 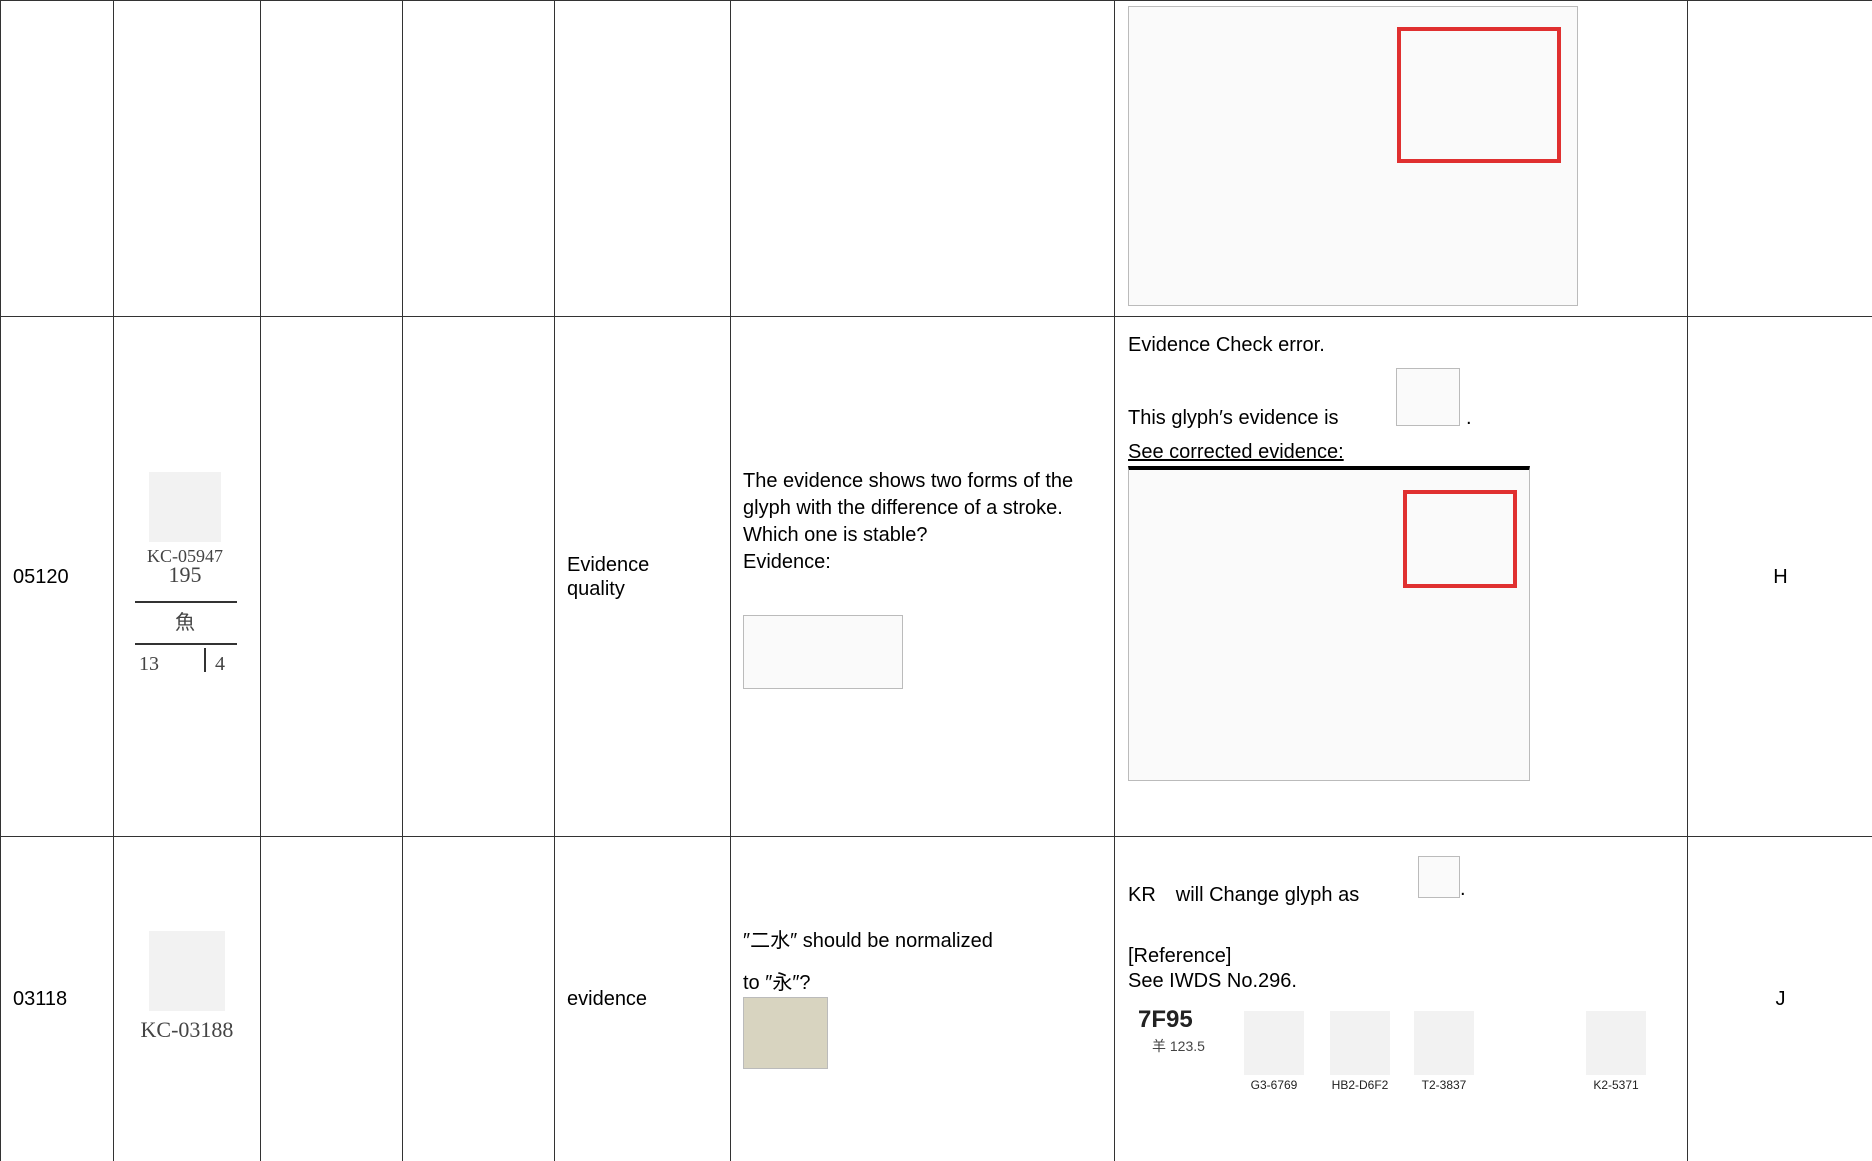 What do you see at coordinates (1444, 1085) in the screenshot?
I see `source-label: T2-3837` at bounding box center [1444, 1085].